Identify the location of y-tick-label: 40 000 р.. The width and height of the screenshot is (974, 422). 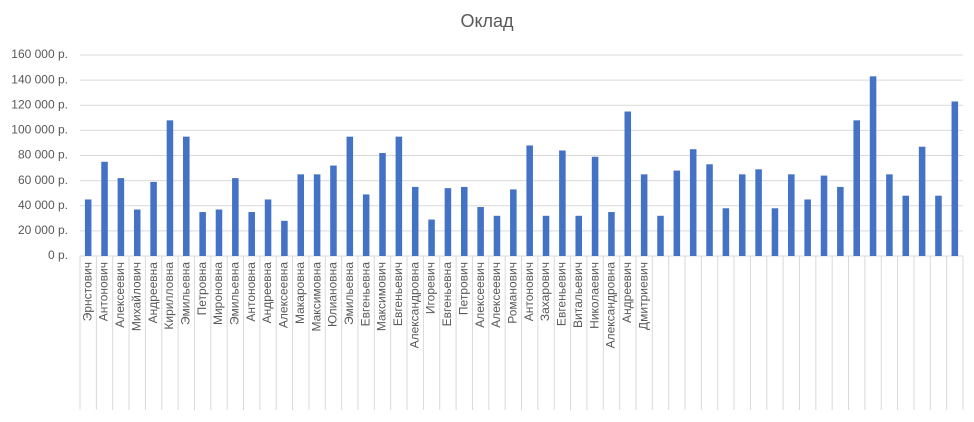
(43, 205).